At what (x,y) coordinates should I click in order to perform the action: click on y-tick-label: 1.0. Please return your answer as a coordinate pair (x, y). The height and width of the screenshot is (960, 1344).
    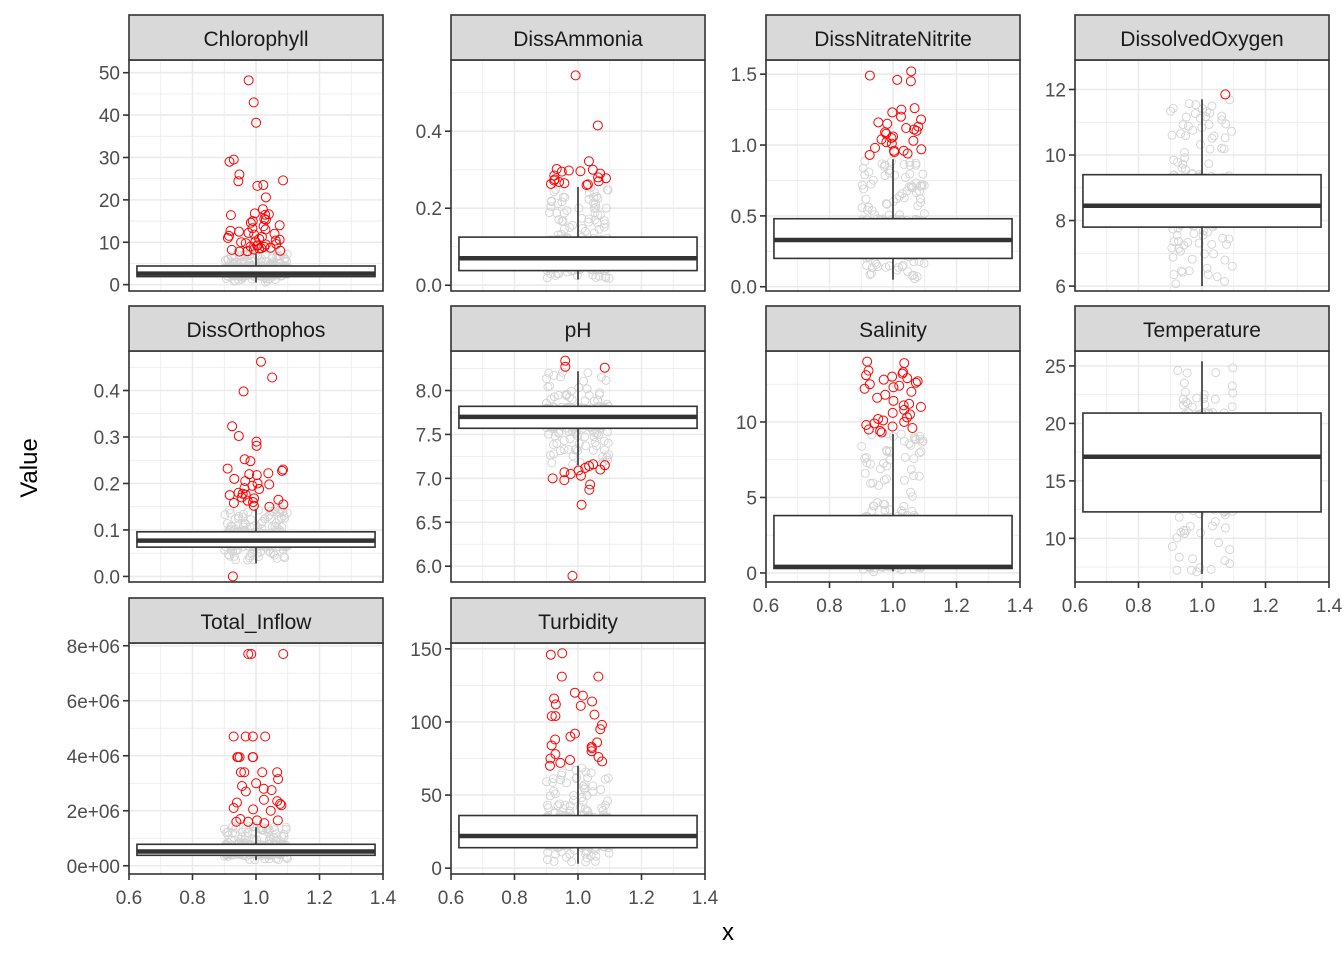
    Looking at the image, I should click on (744, 146).